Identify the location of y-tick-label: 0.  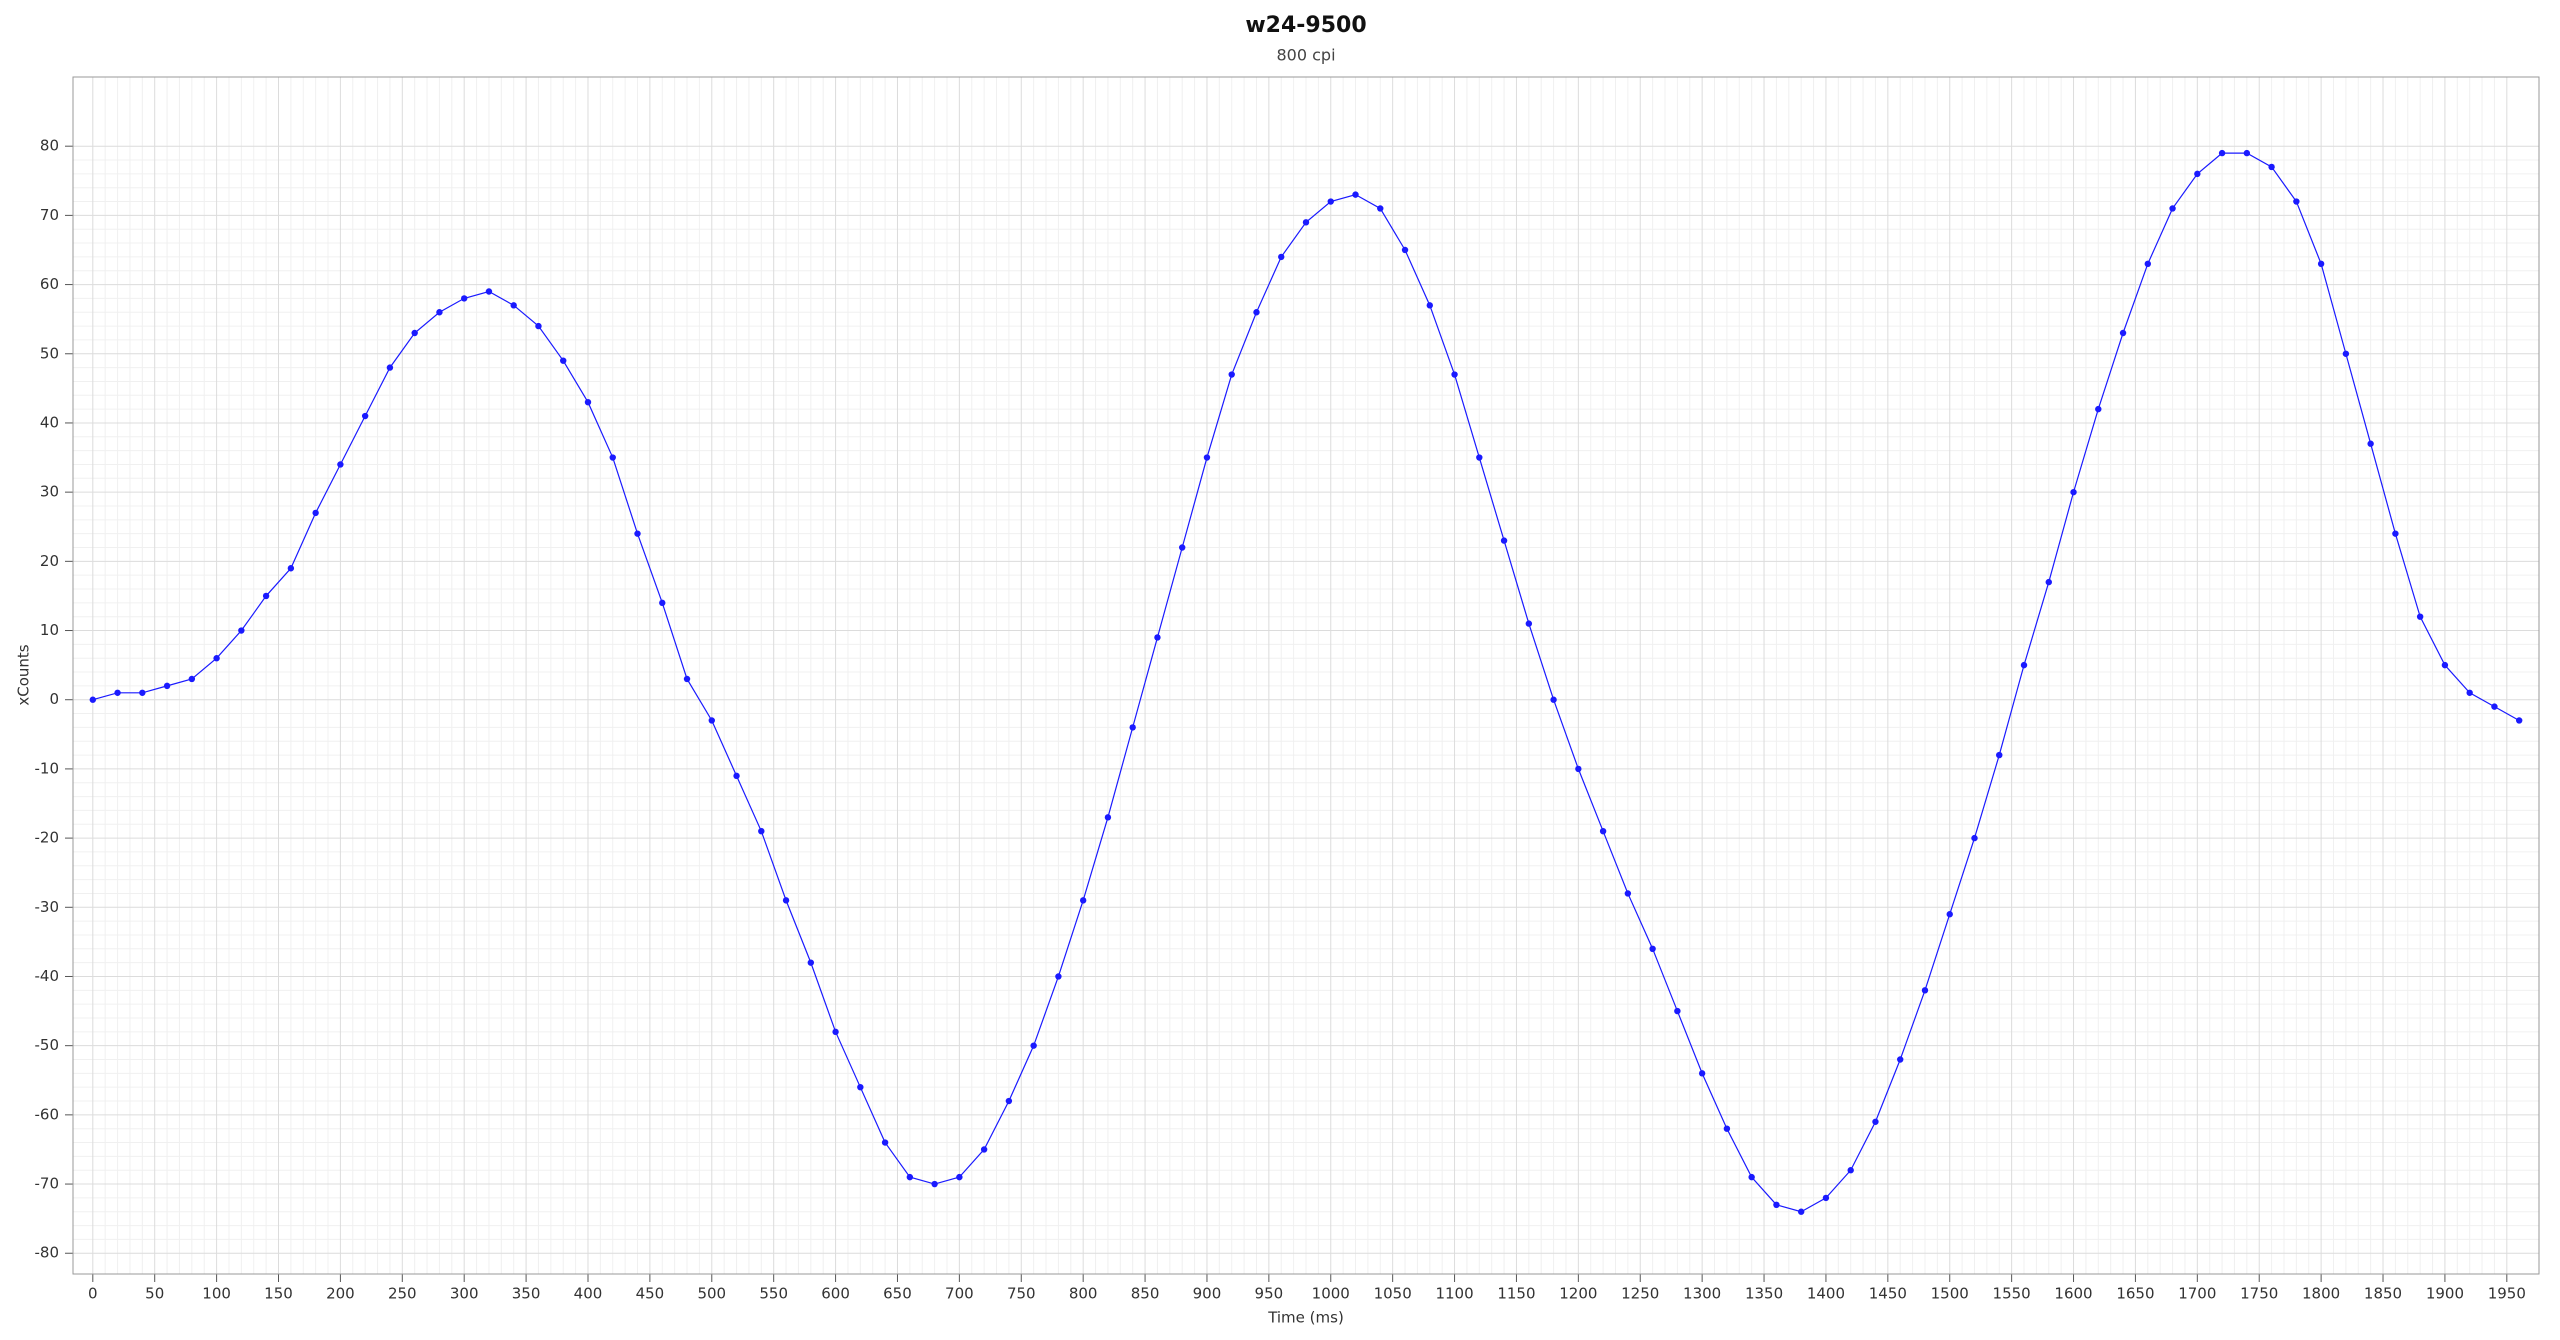
(54, 699).